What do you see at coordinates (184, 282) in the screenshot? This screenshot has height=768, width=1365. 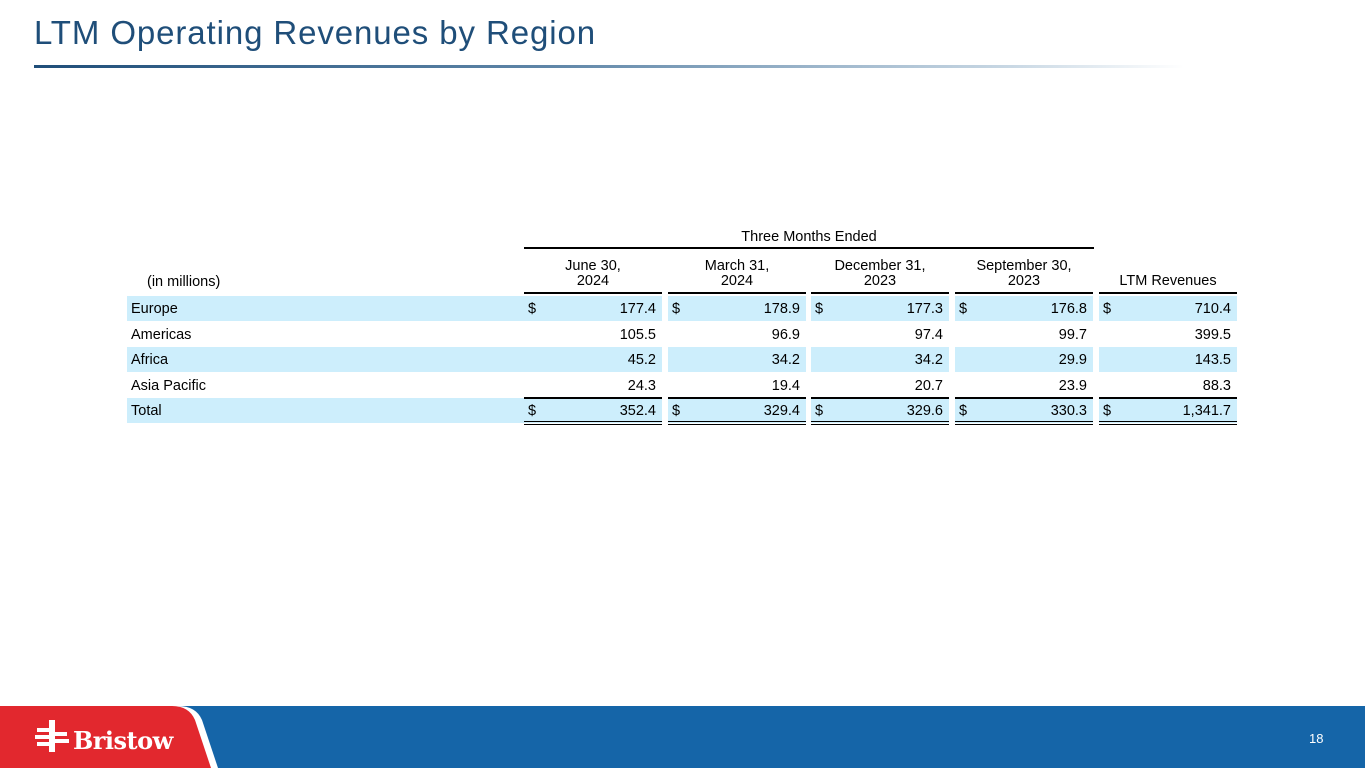 I see `units-label: (in millions)` at bounding box center [184, 282].